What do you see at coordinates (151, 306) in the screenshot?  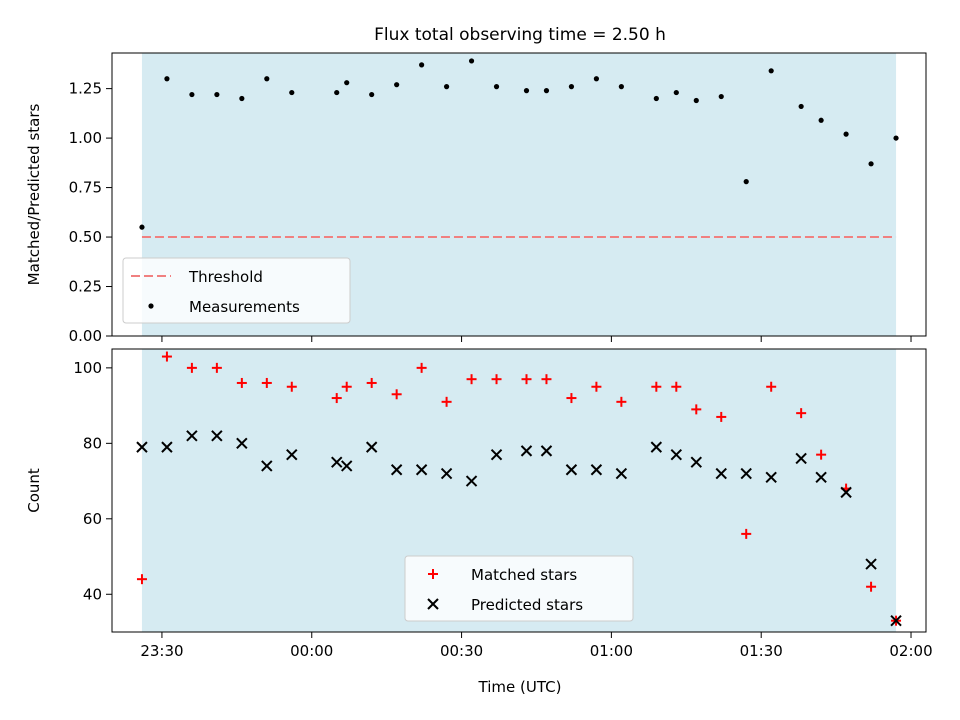 I see `legend-marker` at bounding box center [151, 306].